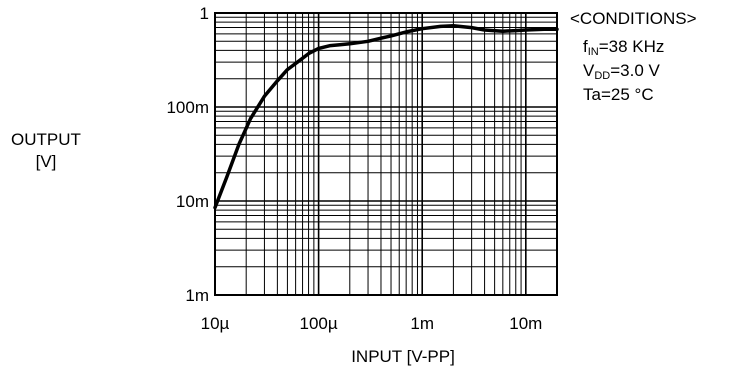  I want to click on y-tick-label: 10m, so click(192, 201).